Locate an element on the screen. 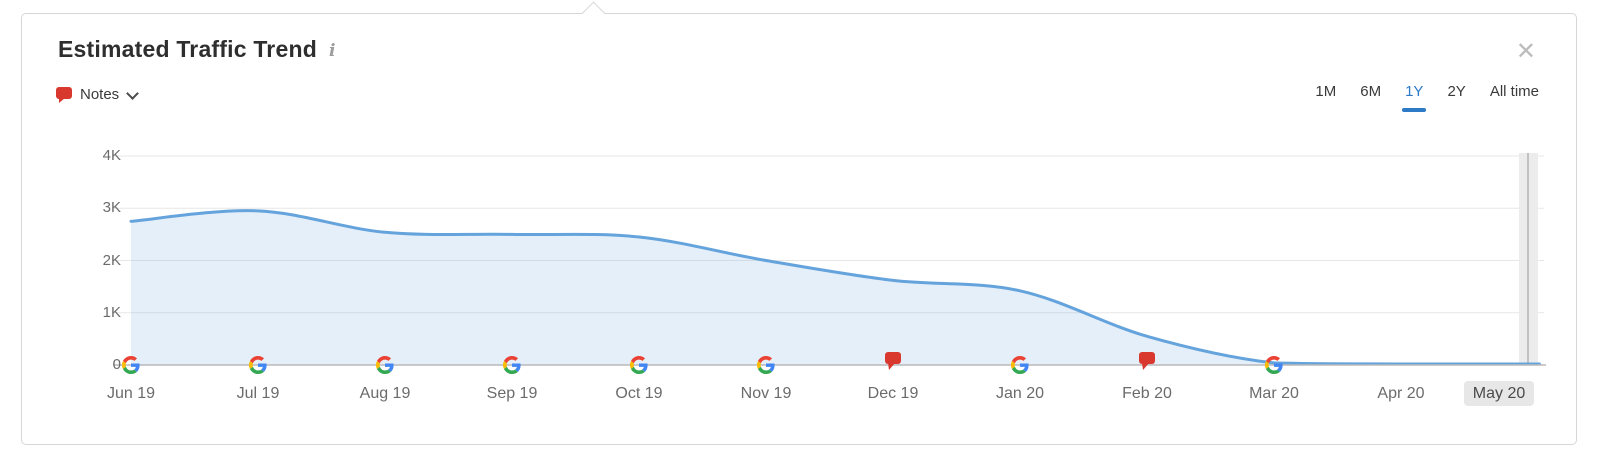 Image resolution: width=1600 pixels, height=467 pixels. highlighted-month-chip: May 20 is located at coordinates (1499, 393).